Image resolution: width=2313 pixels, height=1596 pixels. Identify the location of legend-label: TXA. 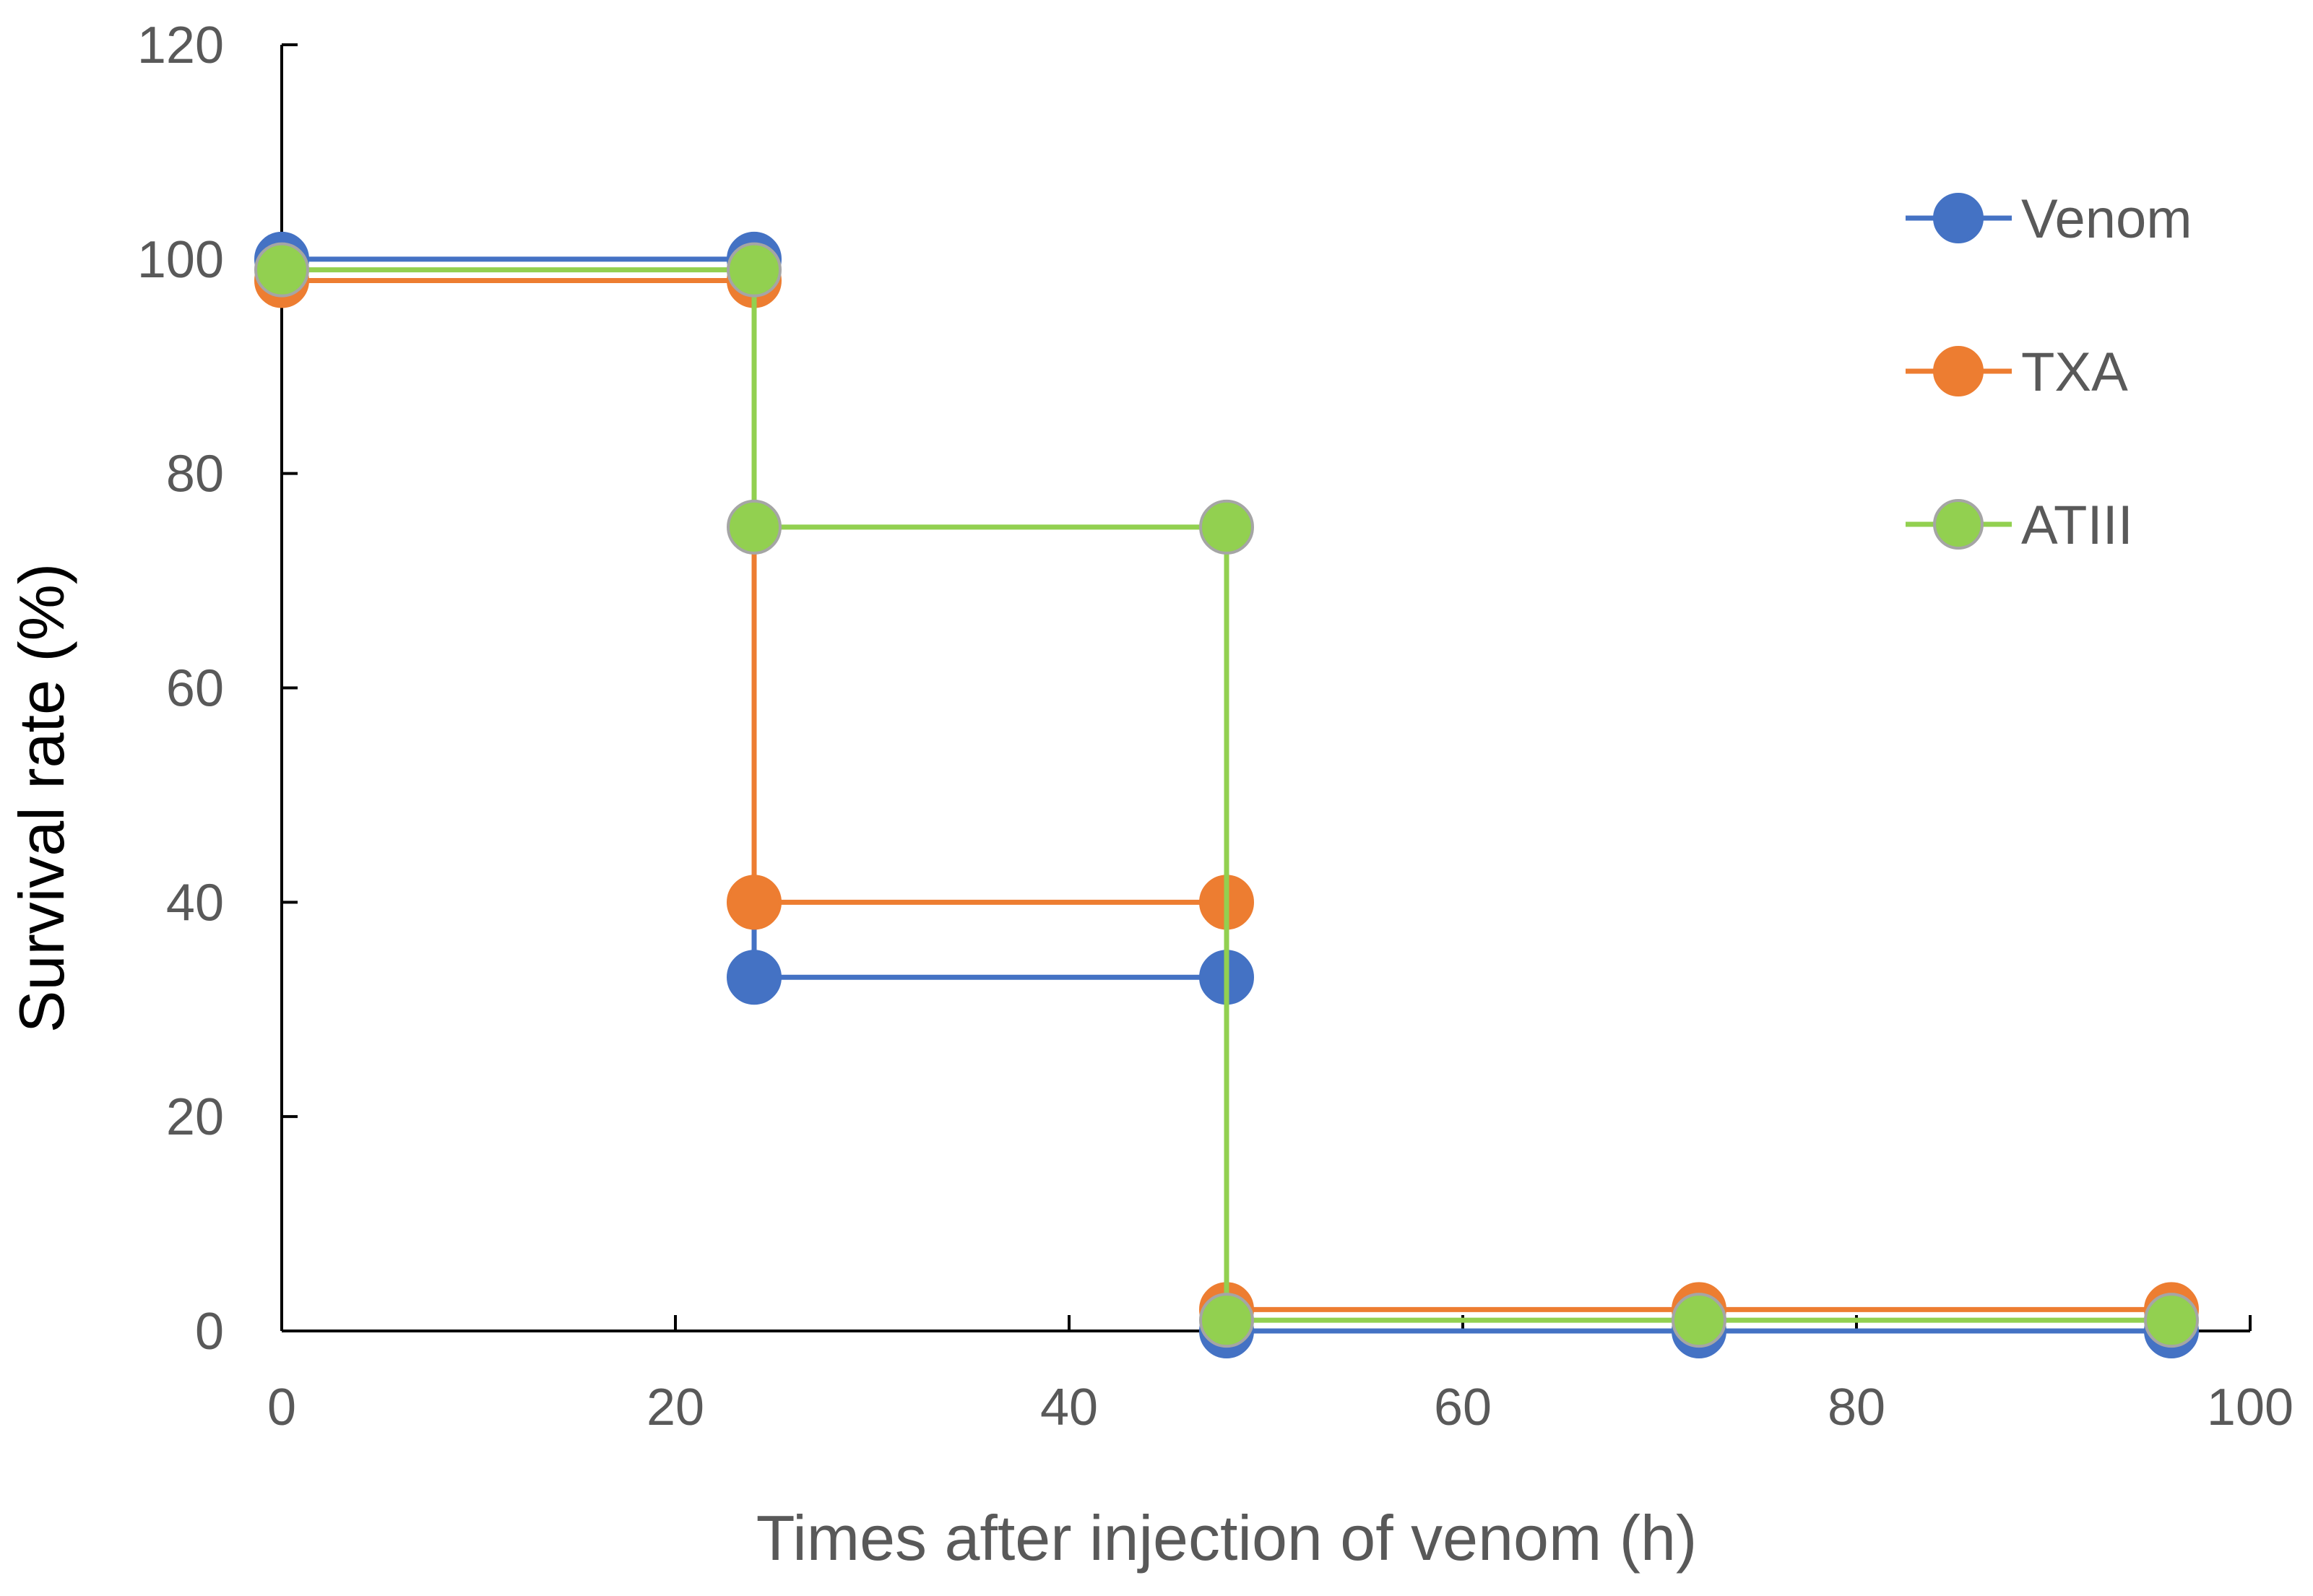
(2074, 372).